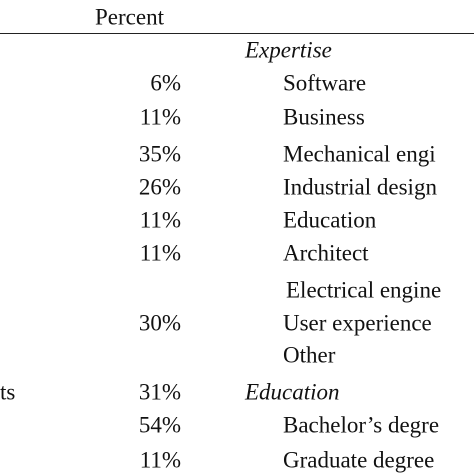  What do you see at coordinates (361, 425) in the screenshot?
I see `row-label: Bachelor’s degre` at bounding box center [361, 425].